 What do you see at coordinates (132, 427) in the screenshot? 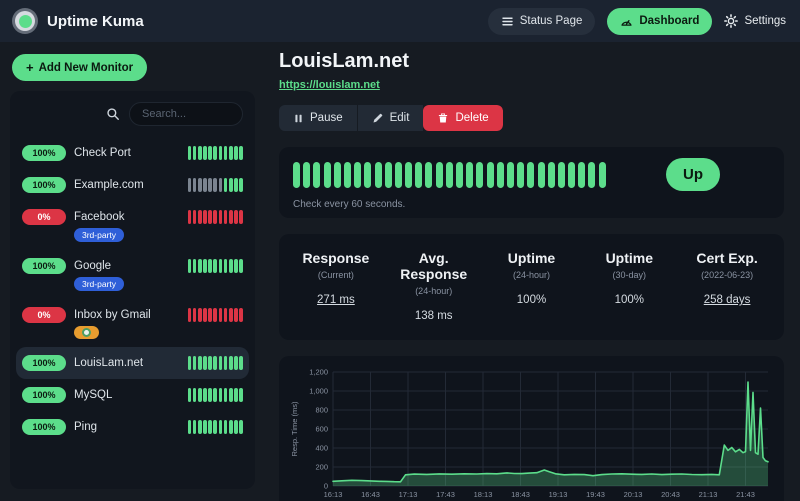
I see `monitor-list-item: 100% Ping` at bounding box center [132, 427].